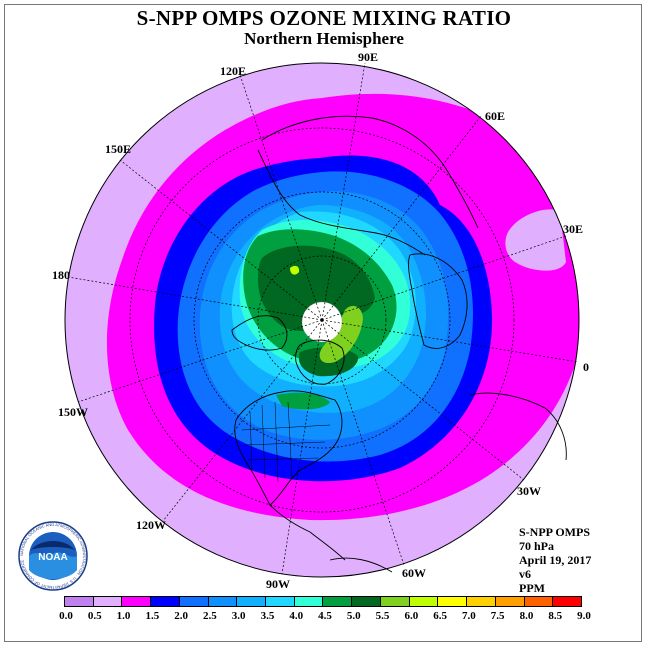 The height and width of the screenshot is (648, 648). I want to click on colorbar-tick-label: 1.5, so click(152, 616).